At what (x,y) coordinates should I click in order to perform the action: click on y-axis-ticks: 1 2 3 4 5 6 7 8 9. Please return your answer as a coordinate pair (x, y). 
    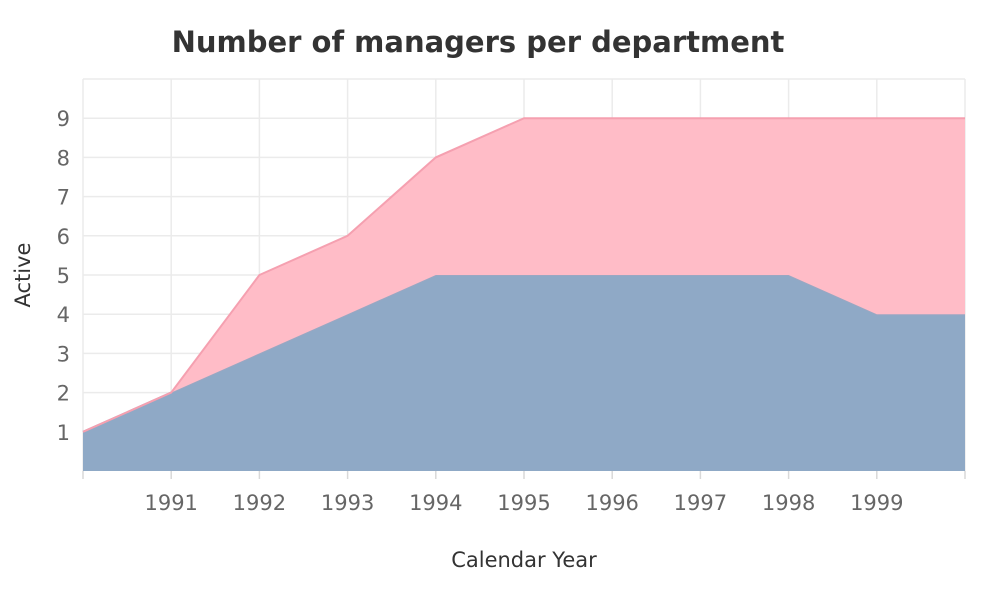
    Looking at the image, I should click on (63, 276).